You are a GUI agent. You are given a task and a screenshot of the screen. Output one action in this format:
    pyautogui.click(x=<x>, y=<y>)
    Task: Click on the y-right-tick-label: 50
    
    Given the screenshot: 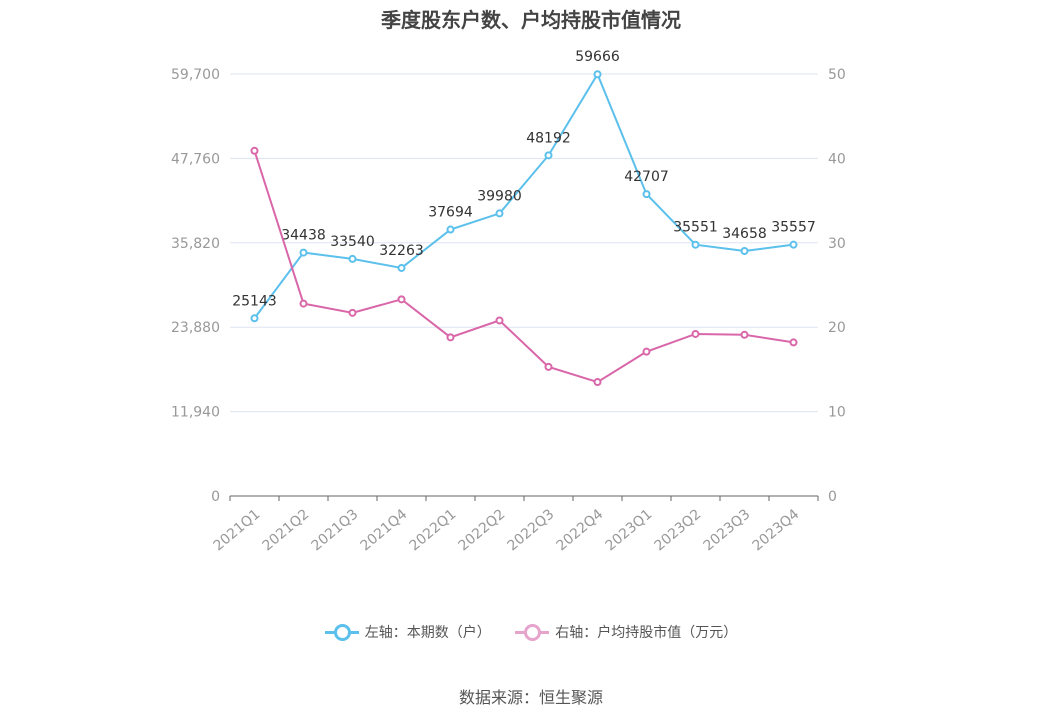 What is the action you would take?
    pyautogui.click(x=837, y=75)
    